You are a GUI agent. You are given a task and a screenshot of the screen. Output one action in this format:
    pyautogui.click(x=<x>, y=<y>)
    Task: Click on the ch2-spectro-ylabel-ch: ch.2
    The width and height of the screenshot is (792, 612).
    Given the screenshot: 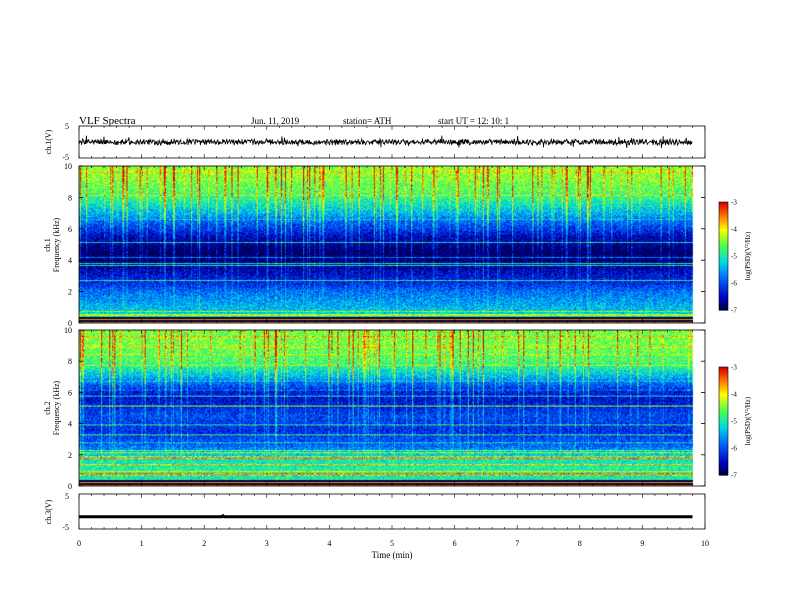 What is the action you would take?
    pyautogui.click(x=47, y=408)
    